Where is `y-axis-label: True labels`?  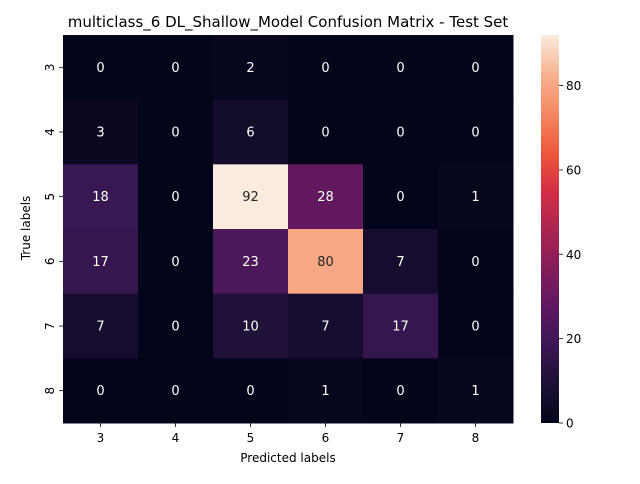
y-axis-label: True labels is located at coordinates (26, 229).